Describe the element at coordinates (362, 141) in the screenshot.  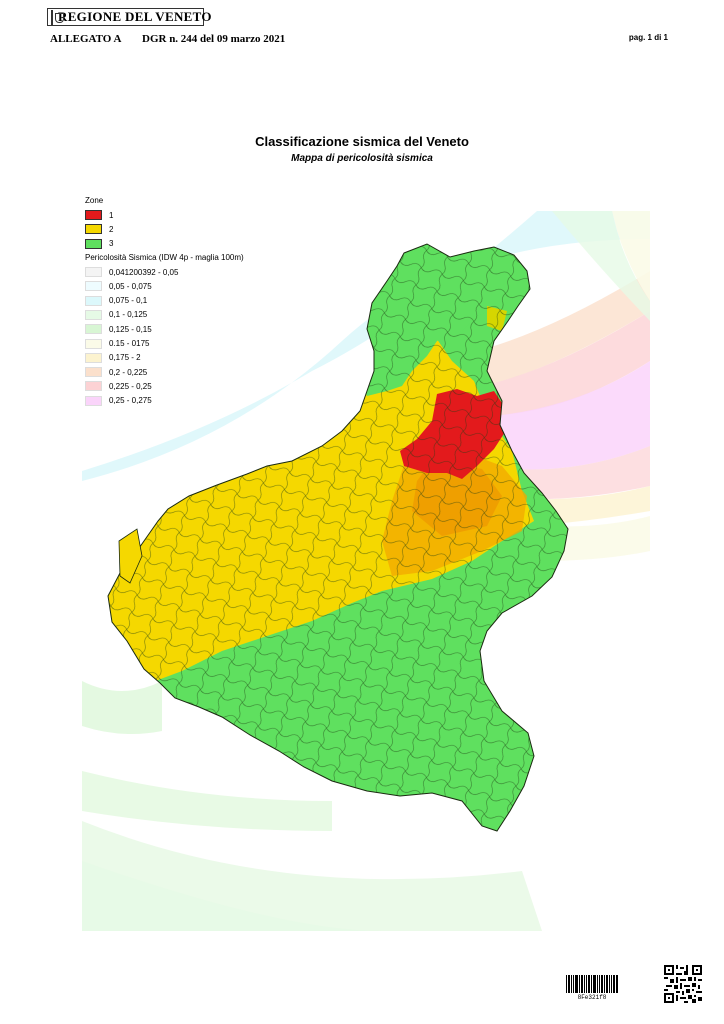
I see `map-title: Classificazione sismica del Veneto` at that location.